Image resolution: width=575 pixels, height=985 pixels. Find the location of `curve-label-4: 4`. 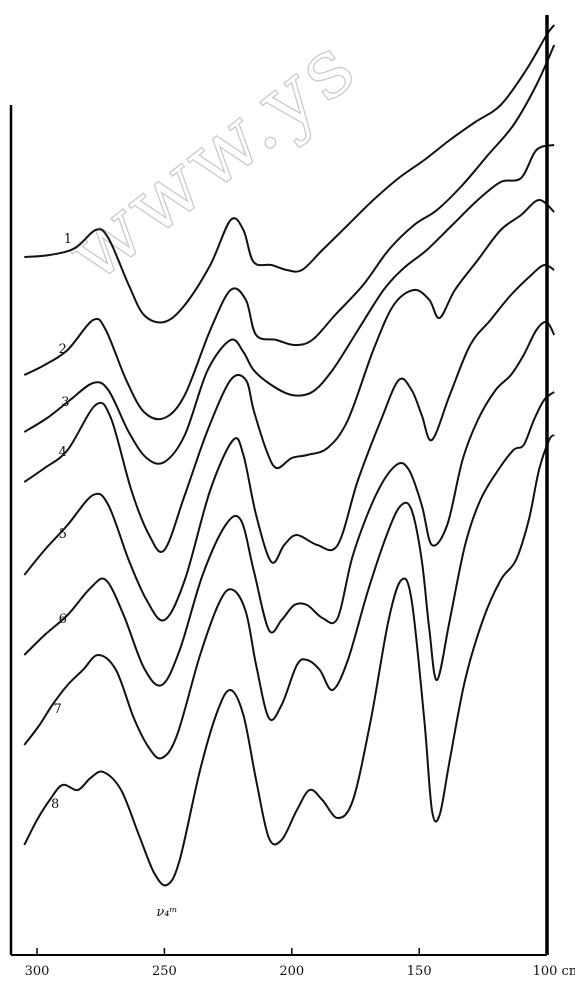

curve-label-4: 4 is located at coordinates (63, 452).